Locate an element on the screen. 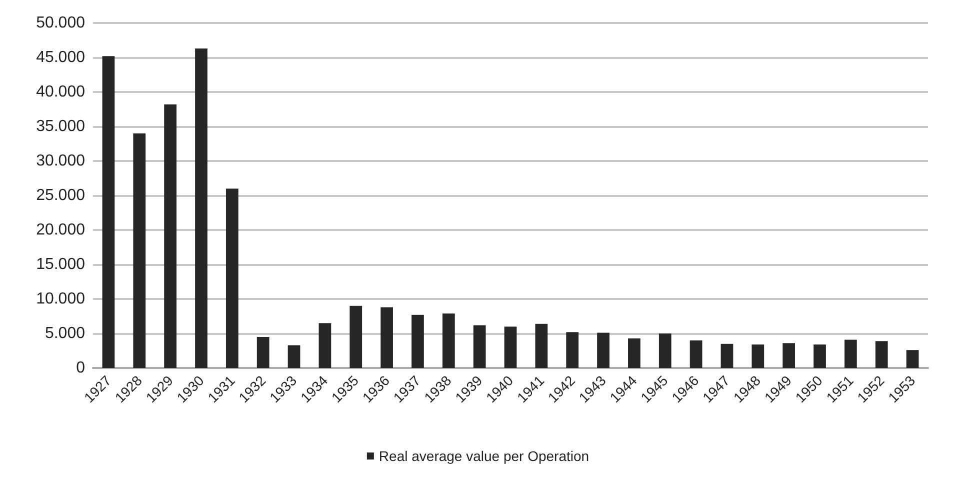  y-tick-label: 5.000 is located at coordinates (65, 333).